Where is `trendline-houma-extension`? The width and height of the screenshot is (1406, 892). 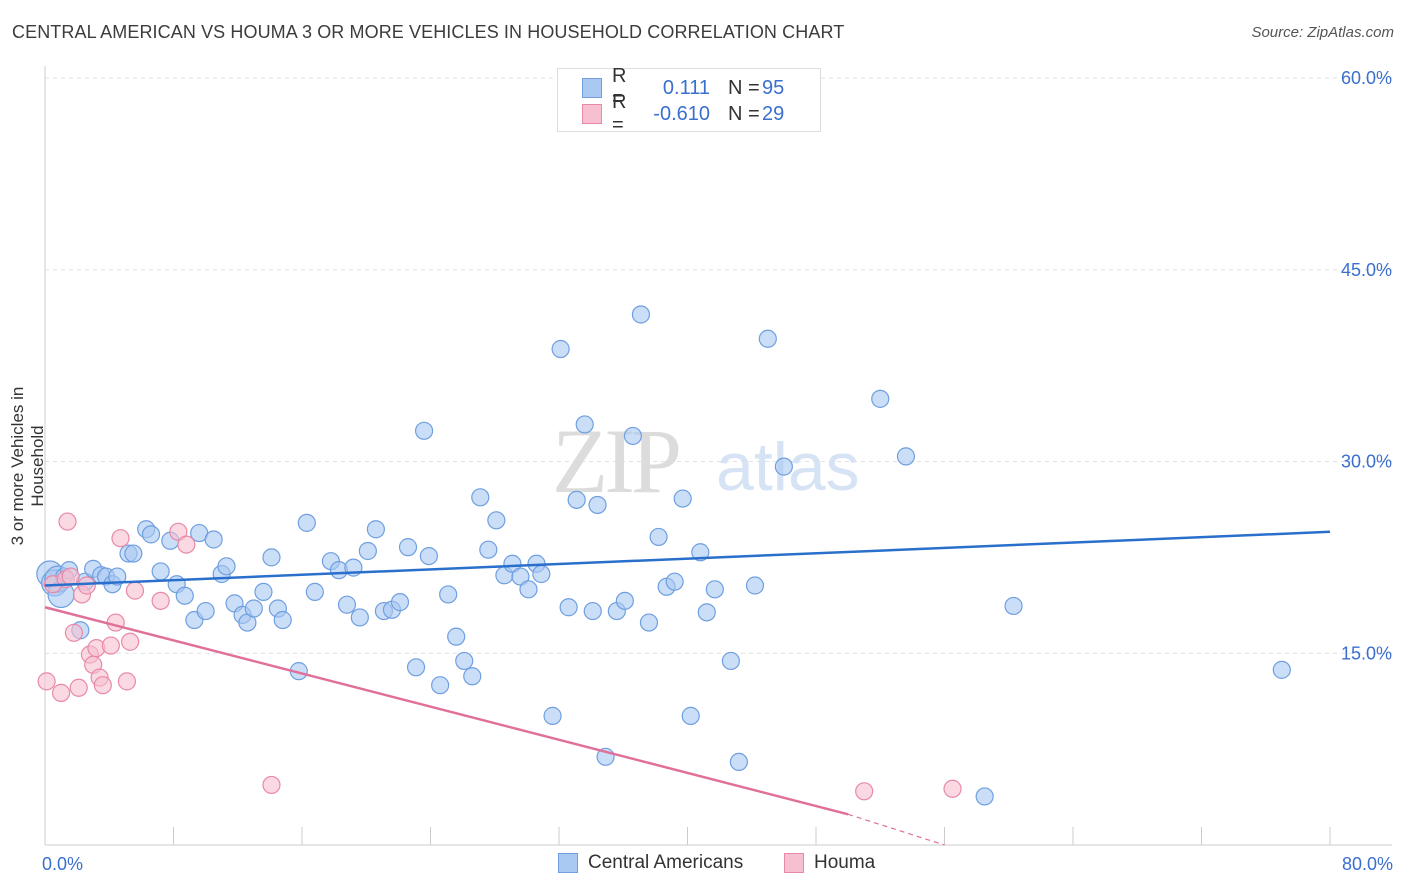 trendline-houma-extension is located at coordinates (896, 829).